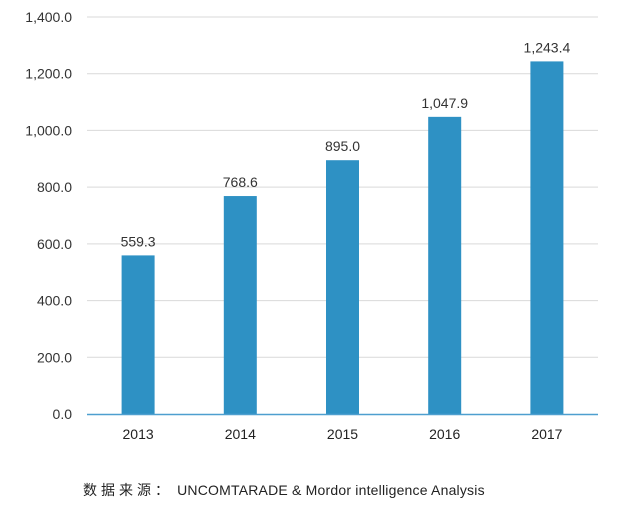 The height and width of the screenshot is (530, 622). What do you see at coordinates (48, 130) in the screenshot?
I see `y-tick-label: 1,000.0` at bounding box center [48, 130].